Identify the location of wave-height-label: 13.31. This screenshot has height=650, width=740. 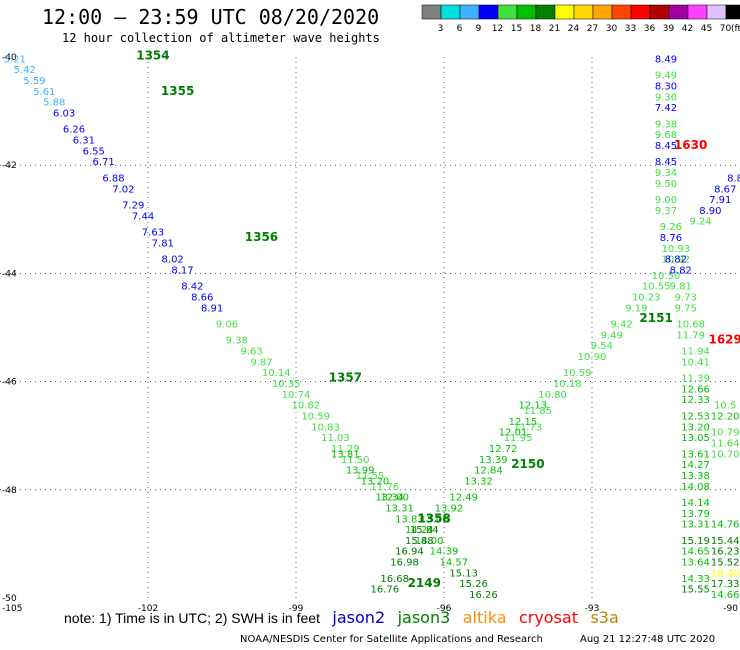
(399, 508).